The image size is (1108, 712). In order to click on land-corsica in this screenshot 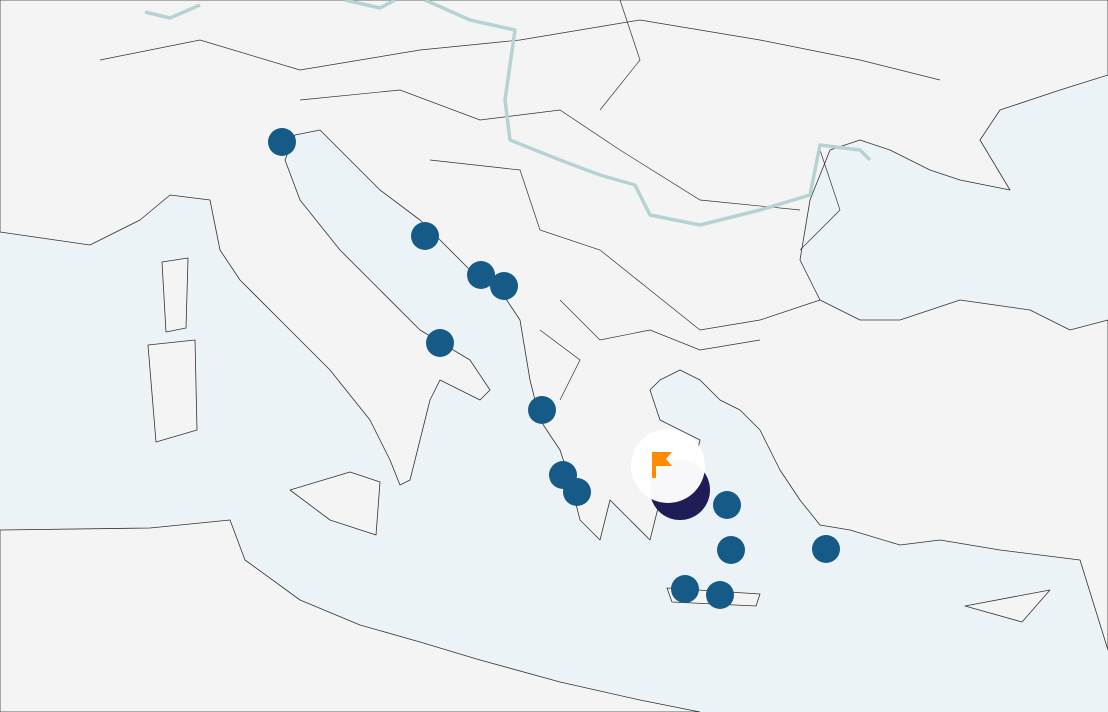, I will do `click(175, 295)`.